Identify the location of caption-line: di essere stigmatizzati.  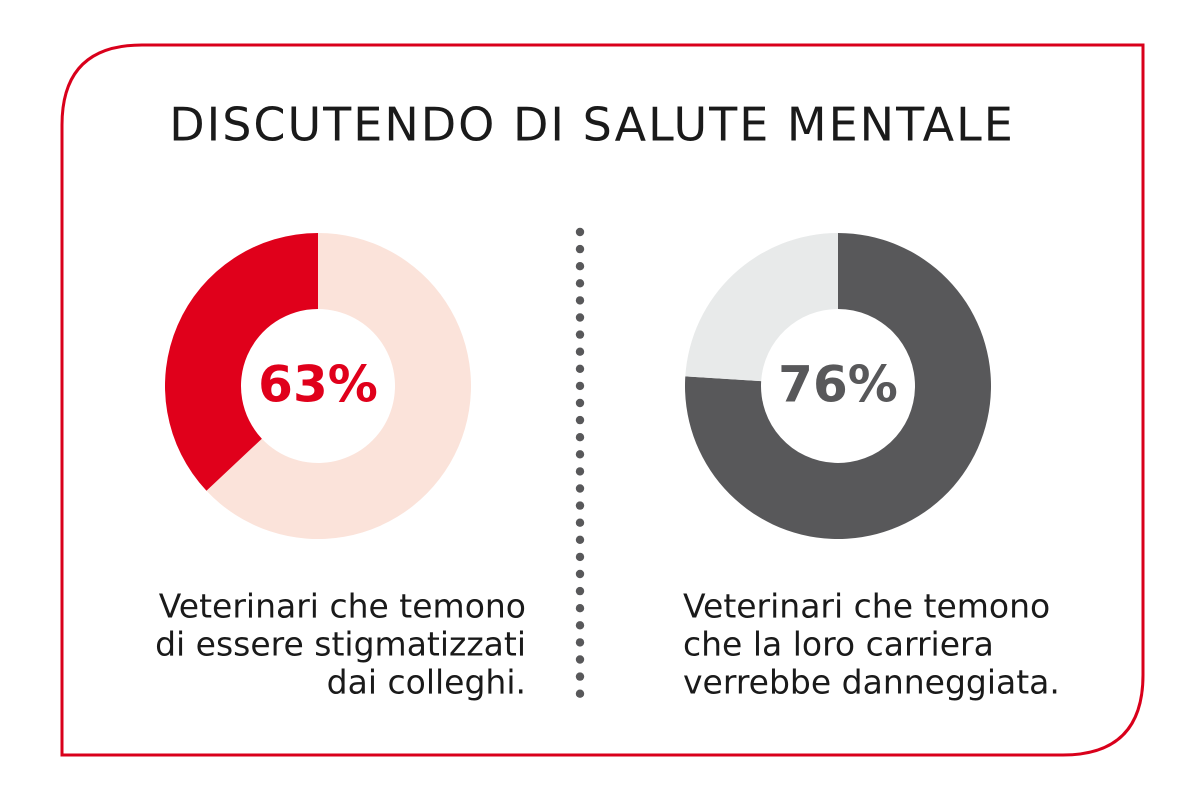
(340, 644).